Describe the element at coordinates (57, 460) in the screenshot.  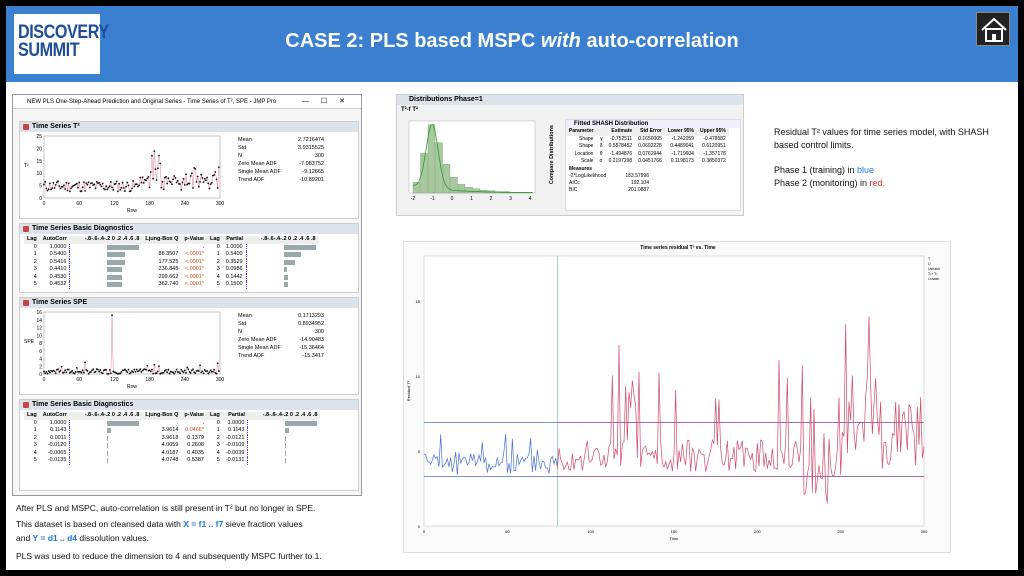
I see `table-cell: -0.0135` at that location.